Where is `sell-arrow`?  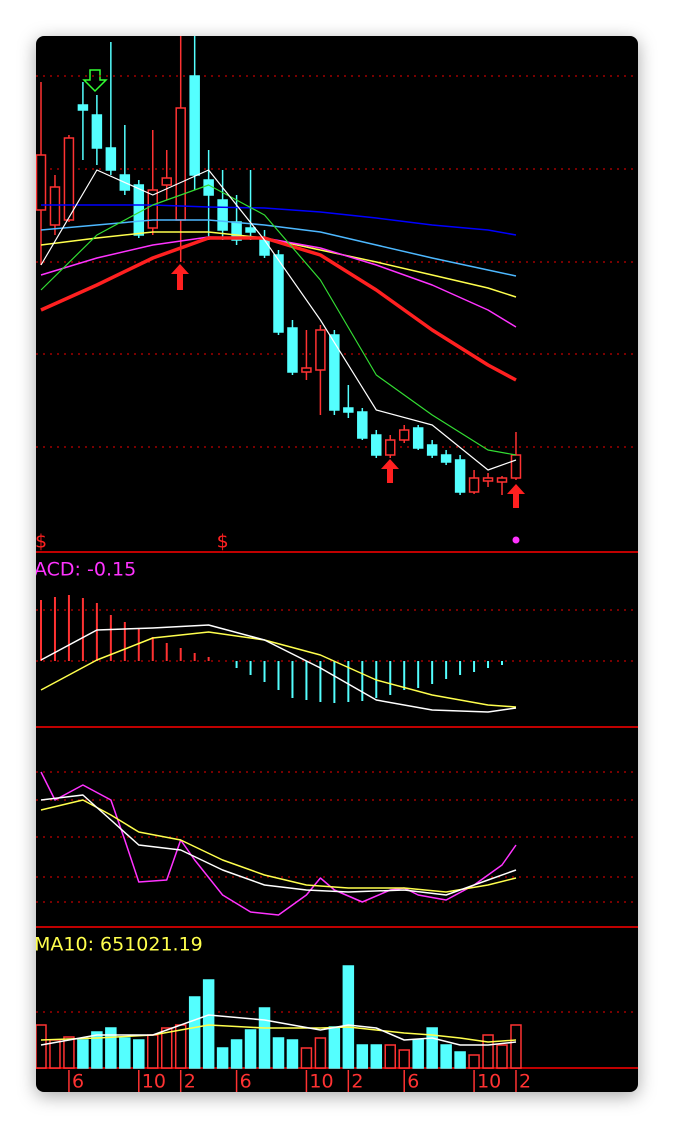 sell-arrow is located at coordinates (95, 81).